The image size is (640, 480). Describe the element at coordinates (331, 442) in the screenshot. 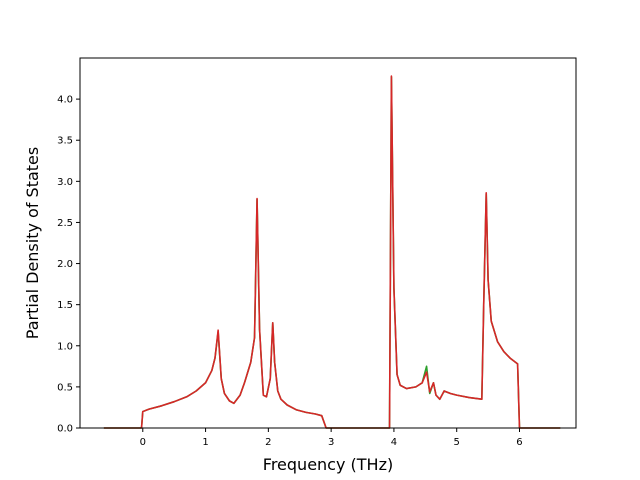

I see `x-tick-label: 3` at that location.